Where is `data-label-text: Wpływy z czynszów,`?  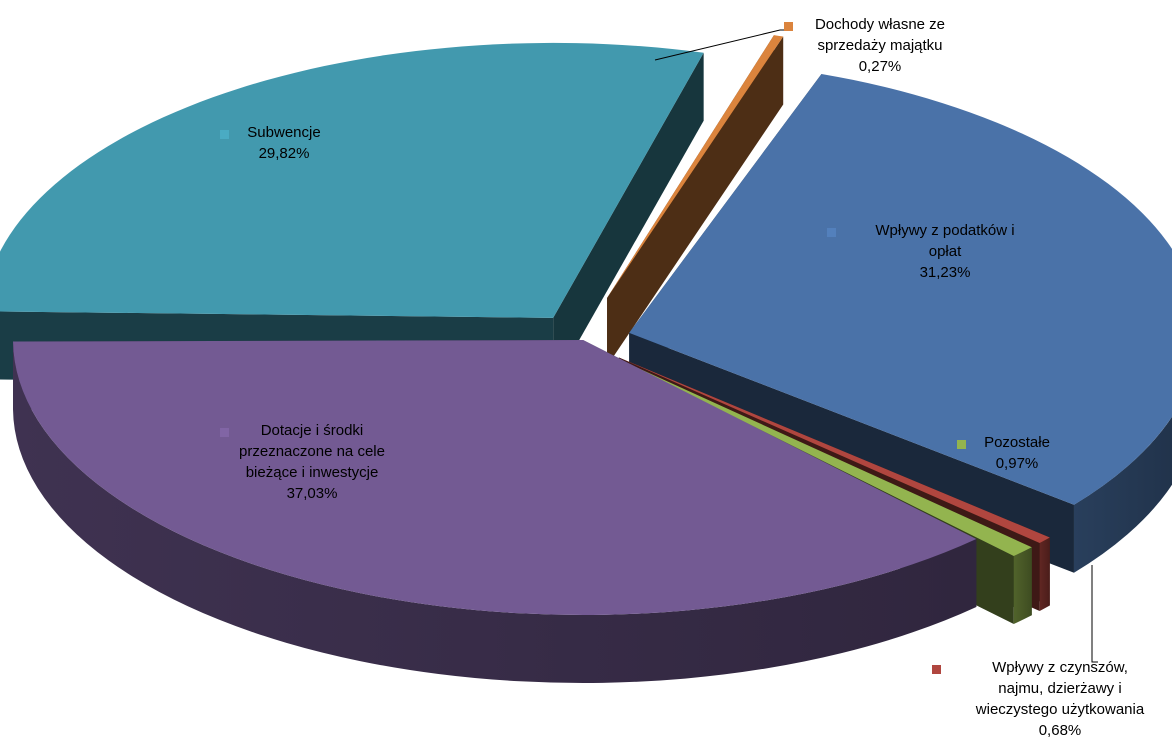
data-label-text: Wpływy z czynszów, is located at coordinates (1060, 667).